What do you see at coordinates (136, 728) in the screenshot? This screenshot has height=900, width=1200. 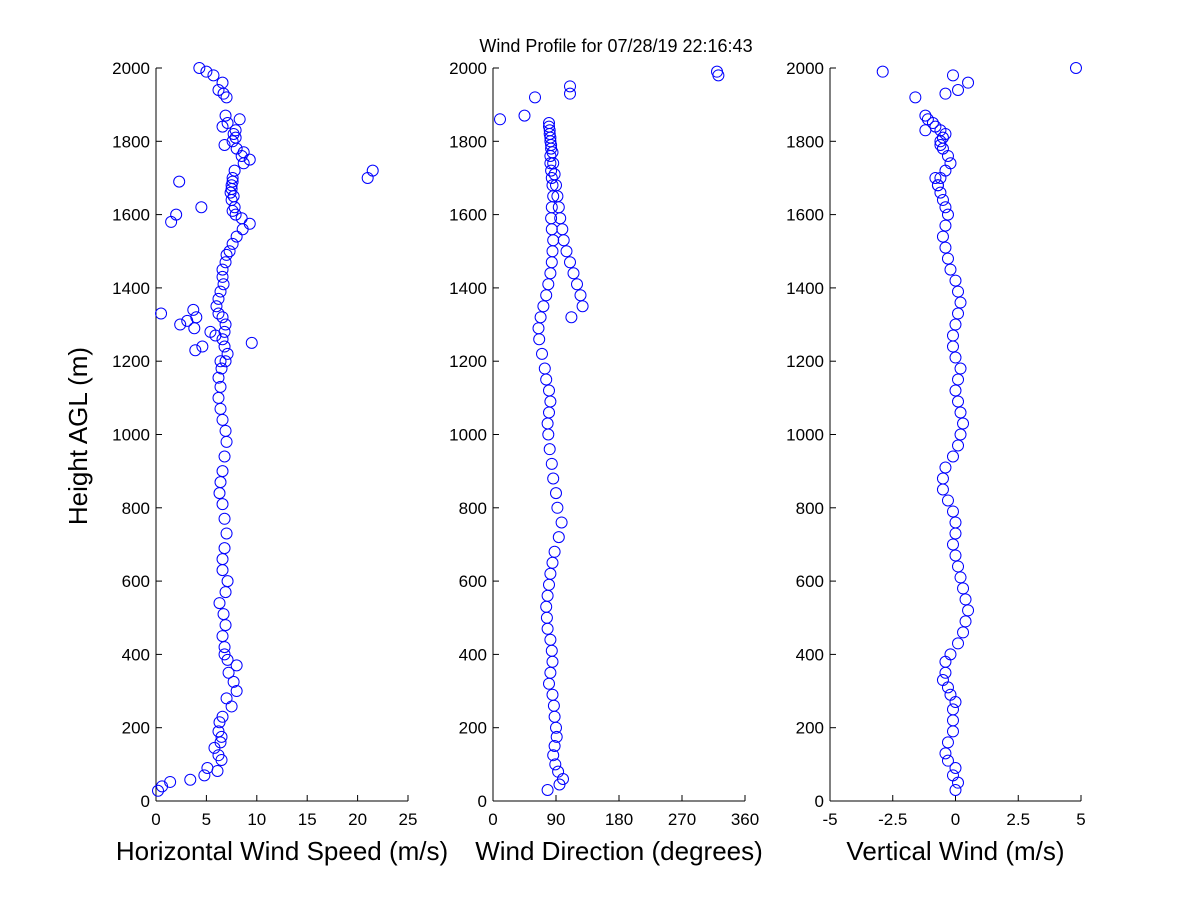 I see `y-tick-label: 200` at bounding box center [136, 728].